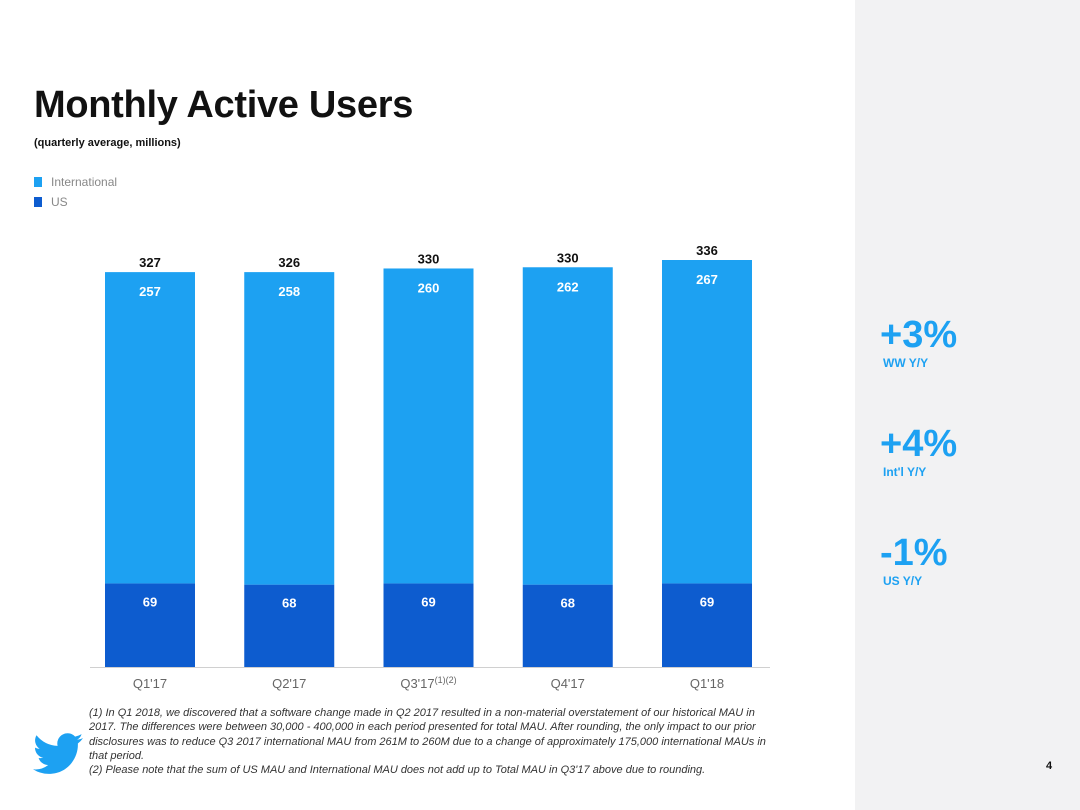  I want to click on data-label-us-5: 69, so click(707, 601).